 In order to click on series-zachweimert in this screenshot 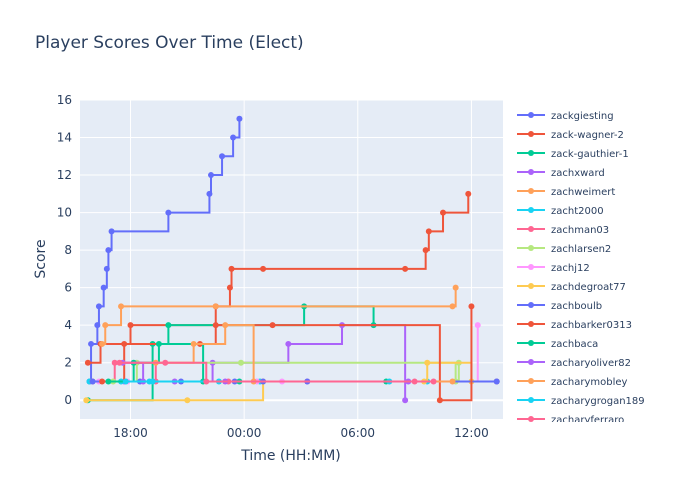, I will do `click(279, 315)`.